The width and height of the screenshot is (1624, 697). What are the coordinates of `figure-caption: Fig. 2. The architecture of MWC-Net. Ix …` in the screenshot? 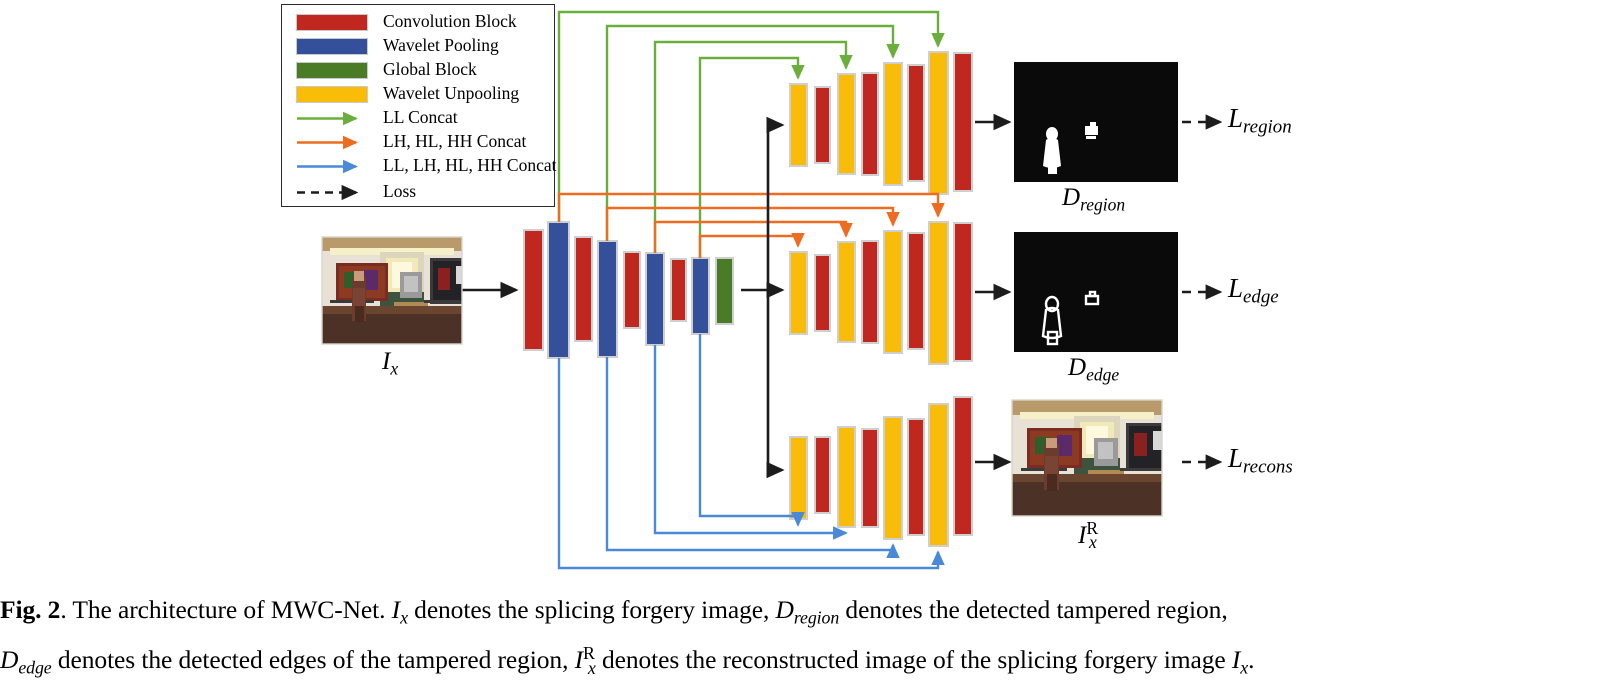 It's located at (812, 639).